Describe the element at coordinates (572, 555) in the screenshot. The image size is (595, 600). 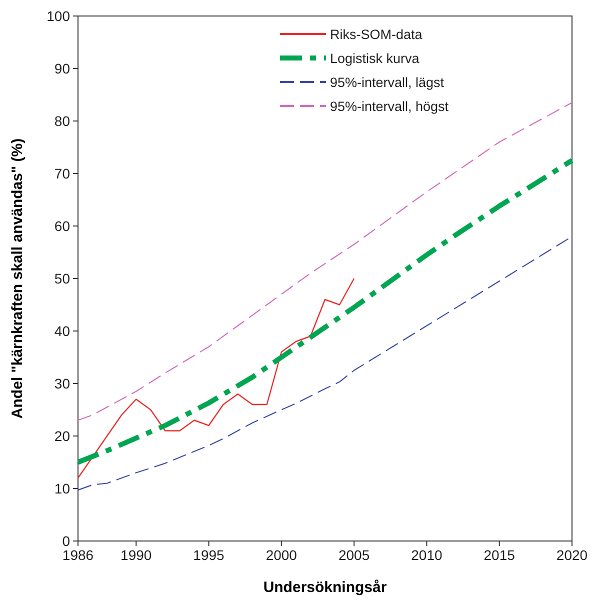
I see `x-tick-label: 2020` at that location.